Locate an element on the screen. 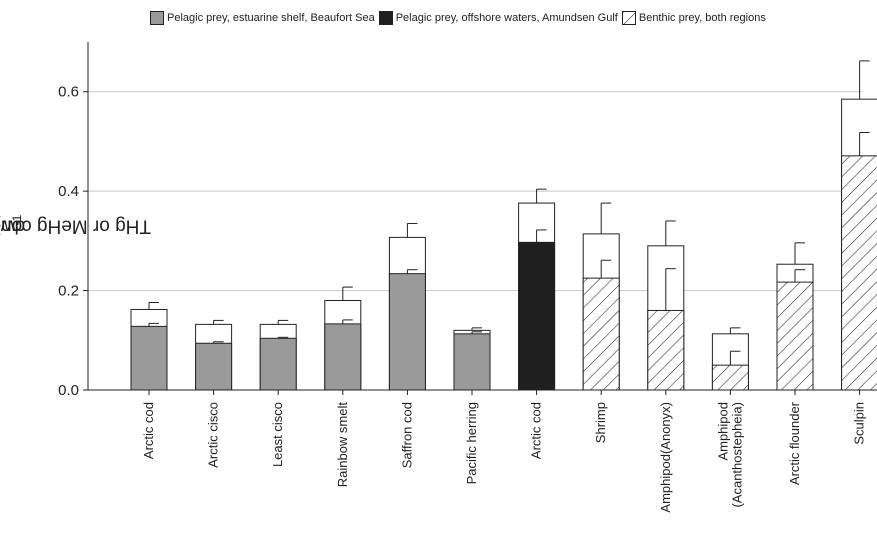 The height and width of the screenshot is (540, 877). x-tick-label-1: Arctic cisco is located at coordinates (213, 435).